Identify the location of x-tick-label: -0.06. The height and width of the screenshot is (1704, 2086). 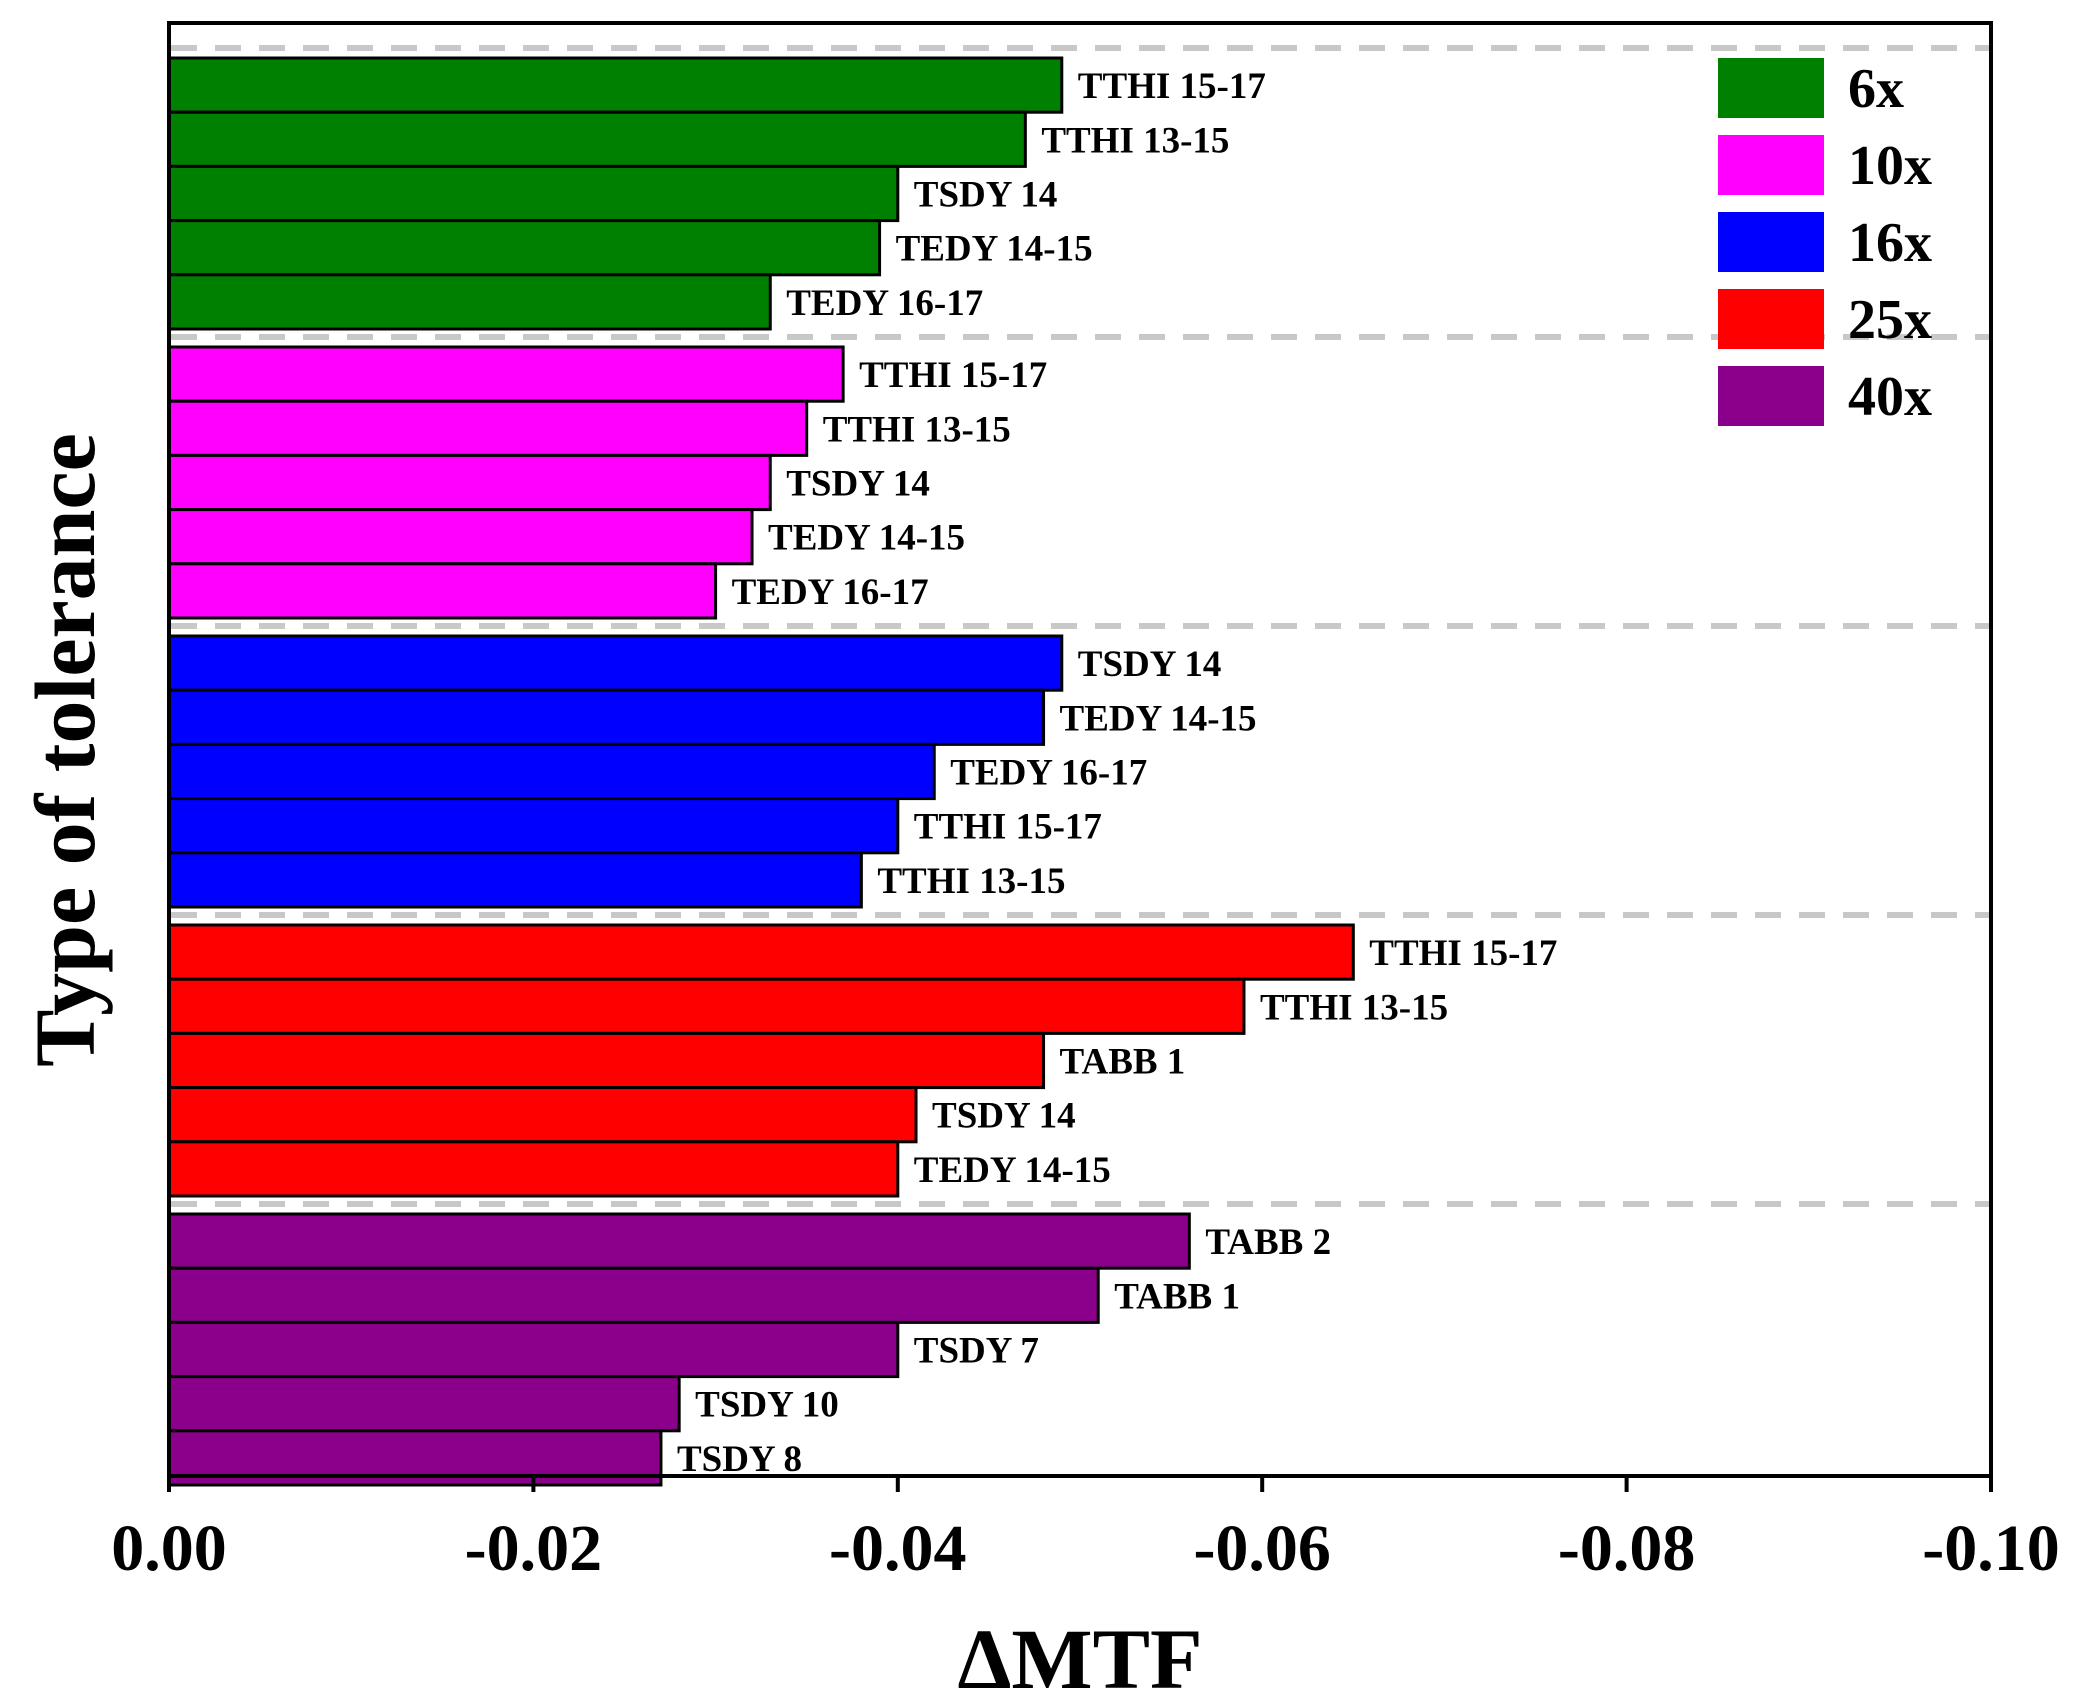
(1261, 1548).